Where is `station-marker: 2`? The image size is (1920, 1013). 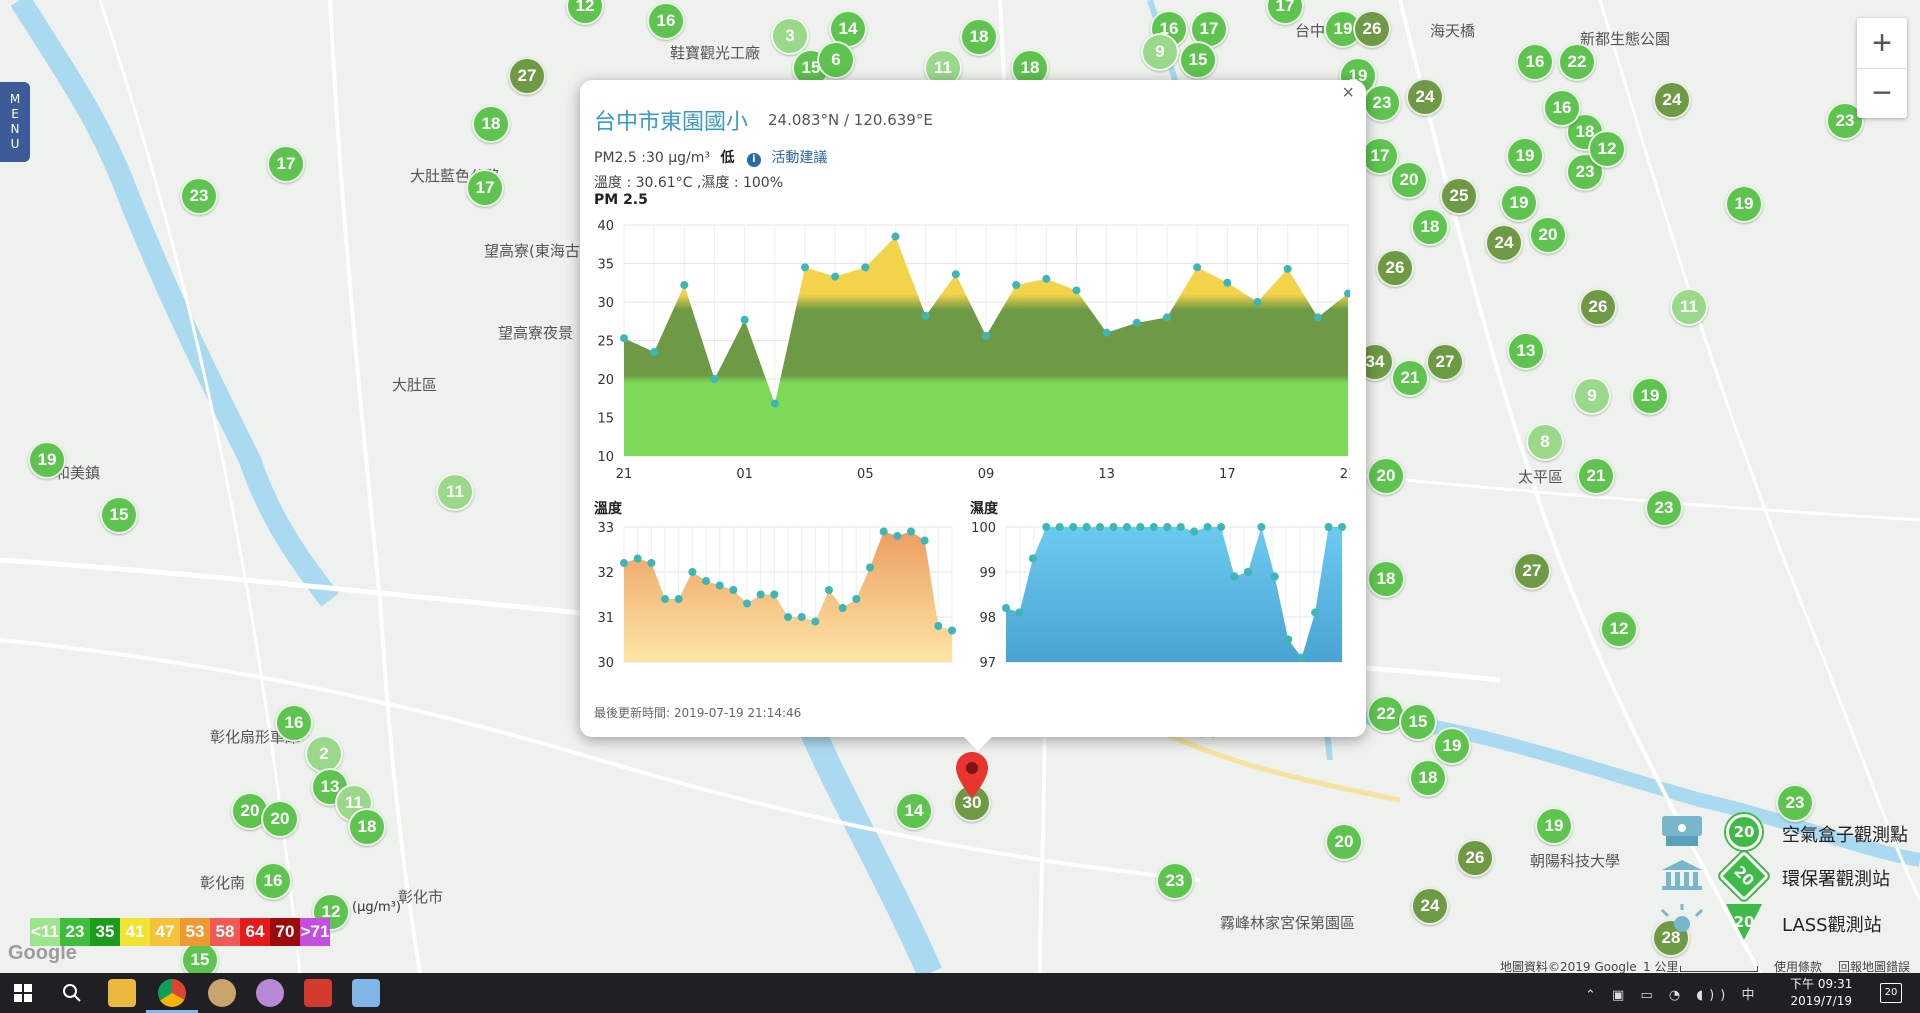 station-marker: 2 is located at coordinates (324, 754).